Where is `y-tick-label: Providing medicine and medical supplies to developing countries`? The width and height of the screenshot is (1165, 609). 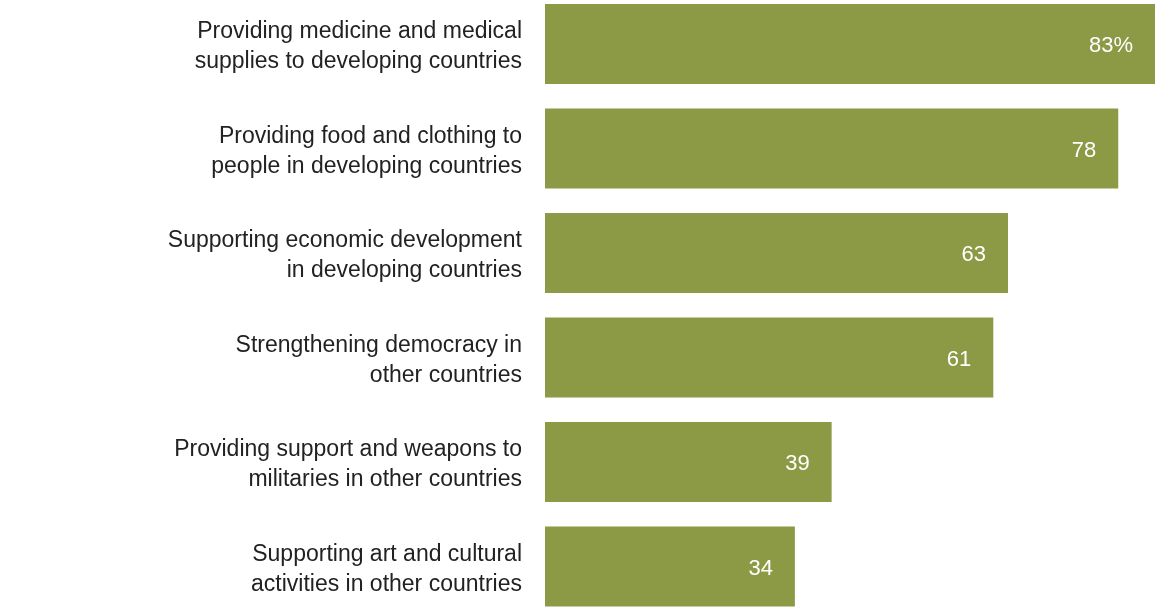 y-tick-label: Providing medicine and medical supplies to developing countries is located at coordinates (358, 45).